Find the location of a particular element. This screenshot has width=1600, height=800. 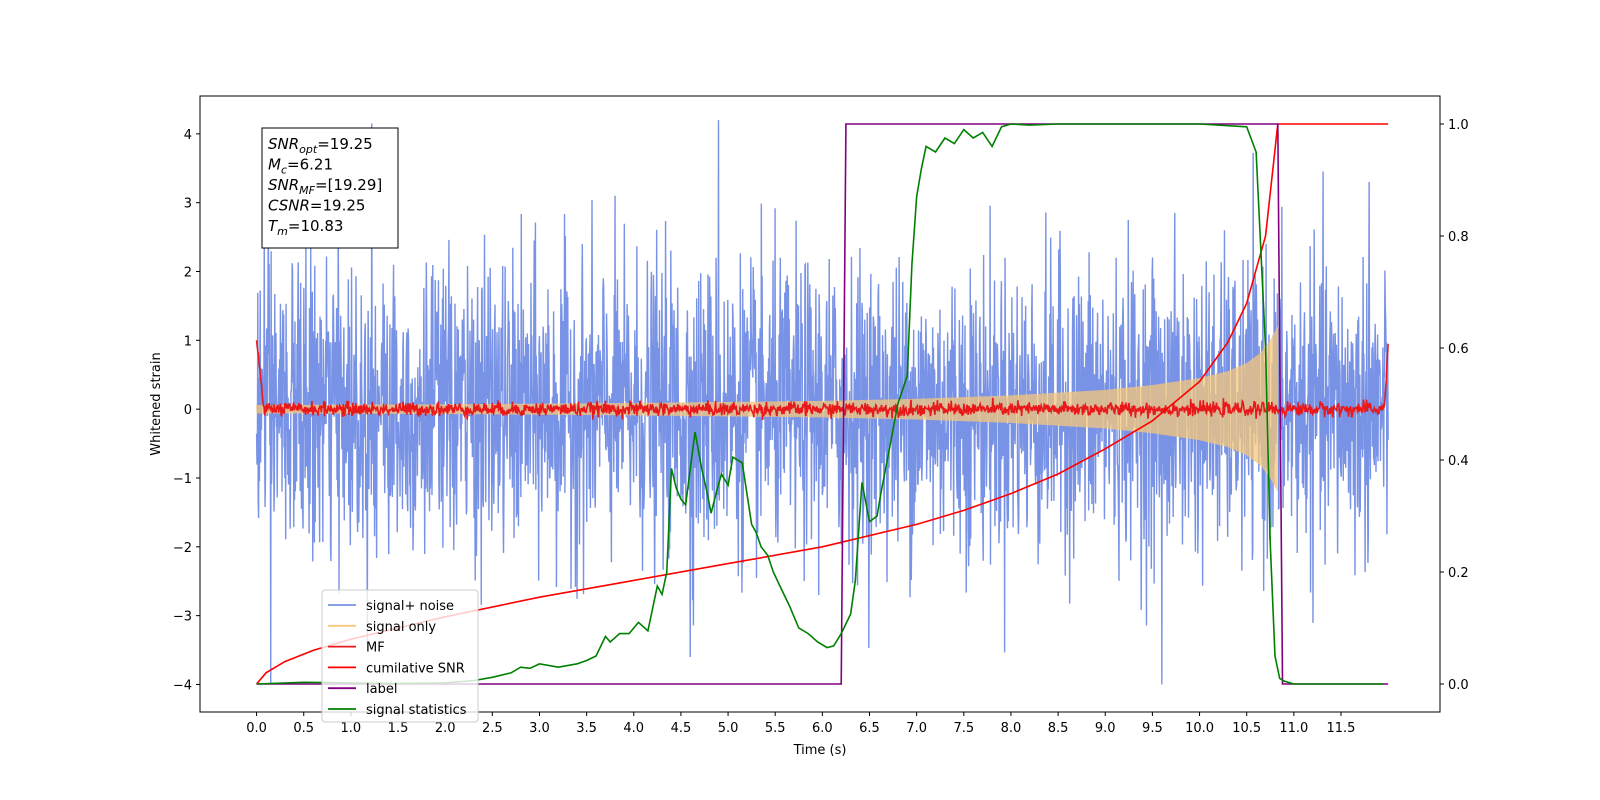

legend-label: signal+ noise is located at coordinates (410, 606).